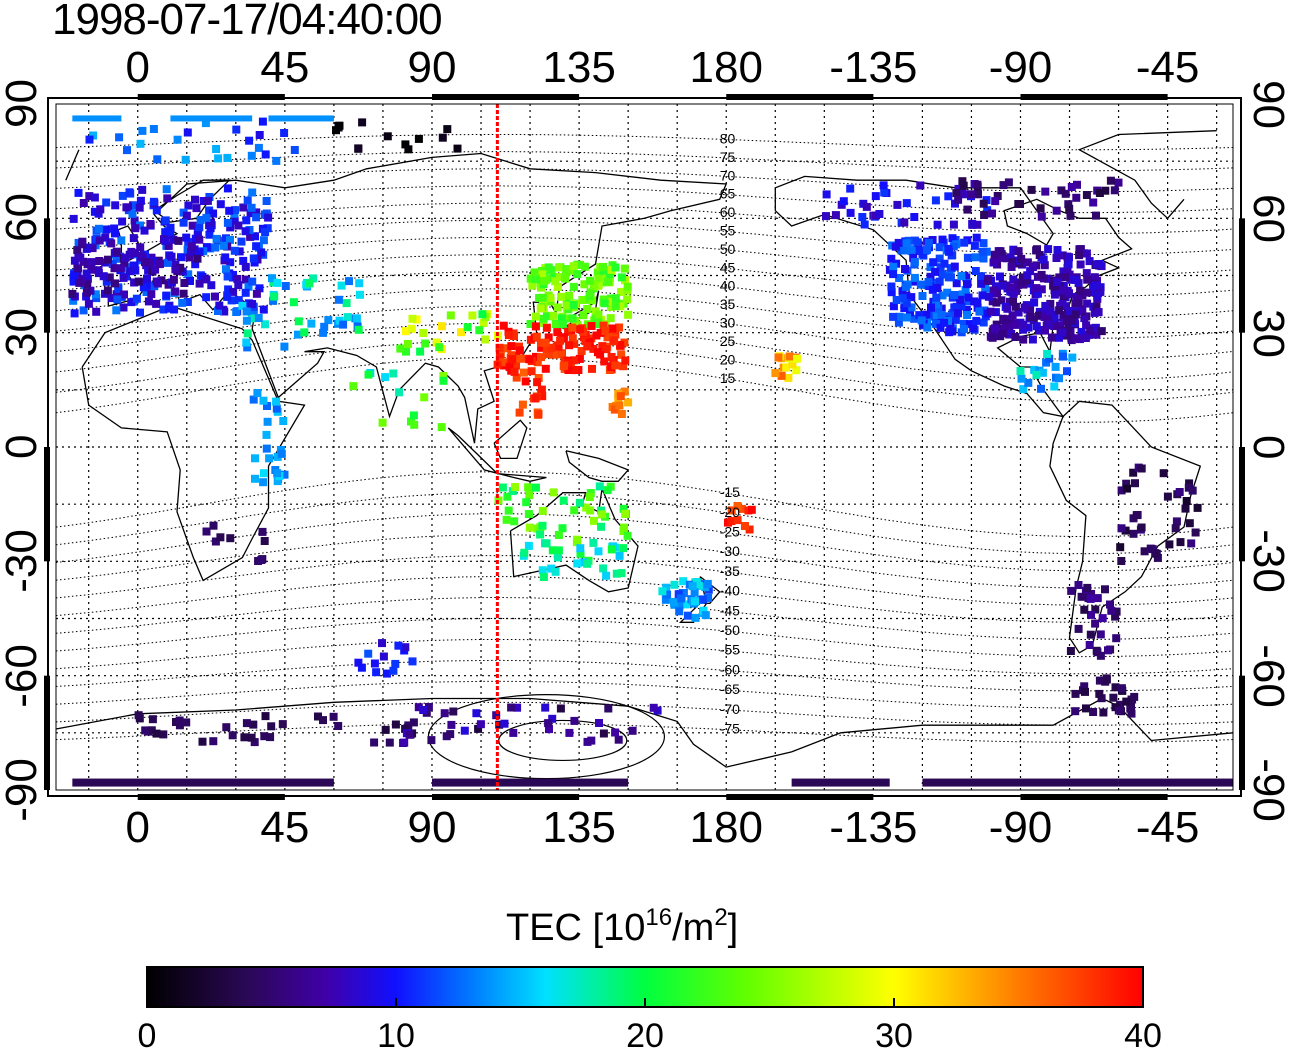 Image resolution: width=1292 pixels, height=1057 pixels. Describe the element at coordinates (730, 709) in the screenshot. I see `contour-label: -70` at that location.